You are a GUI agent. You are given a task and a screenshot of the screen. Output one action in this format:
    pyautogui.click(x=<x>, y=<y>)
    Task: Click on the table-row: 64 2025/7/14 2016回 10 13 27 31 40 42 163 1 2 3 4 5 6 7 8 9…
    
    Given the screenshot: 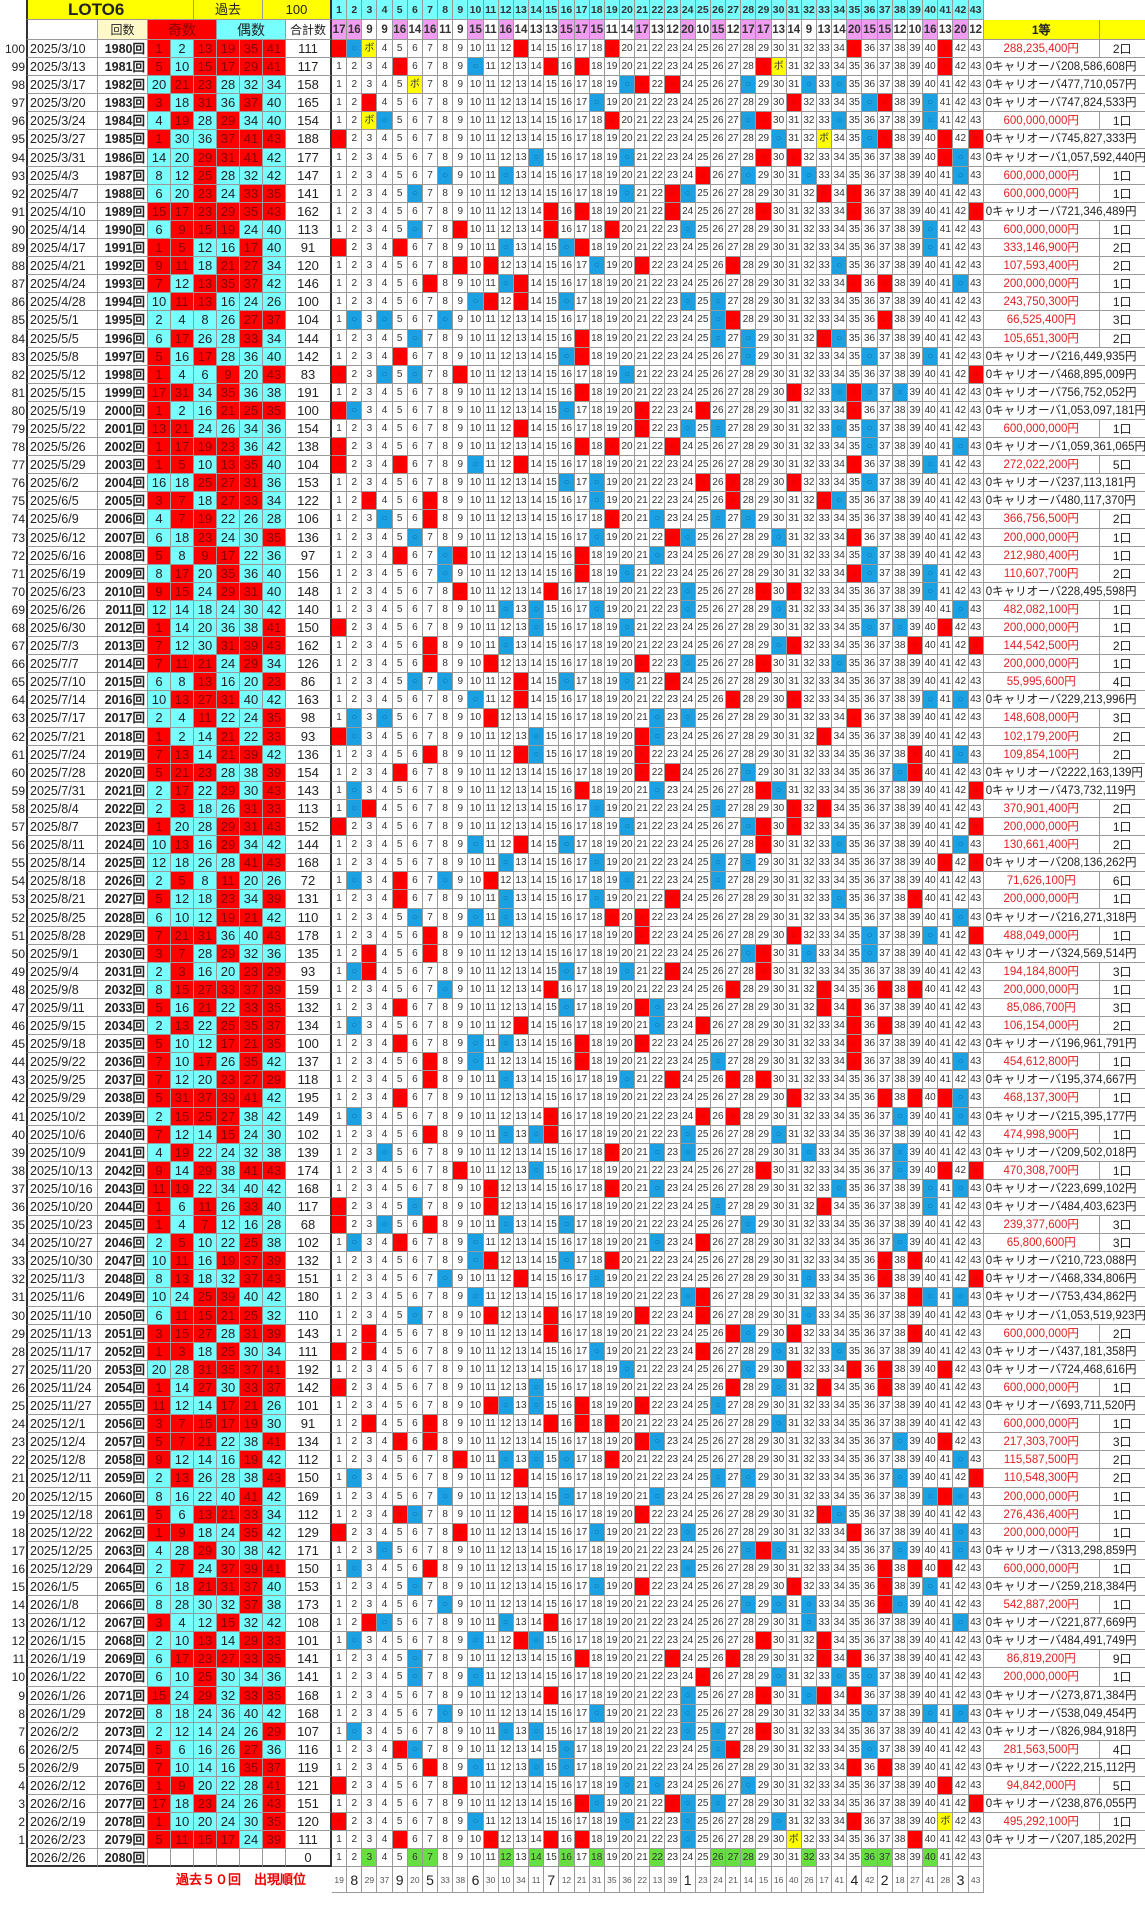 What is the action you would take?
    pyautogui.click(x=572, y=700)
    